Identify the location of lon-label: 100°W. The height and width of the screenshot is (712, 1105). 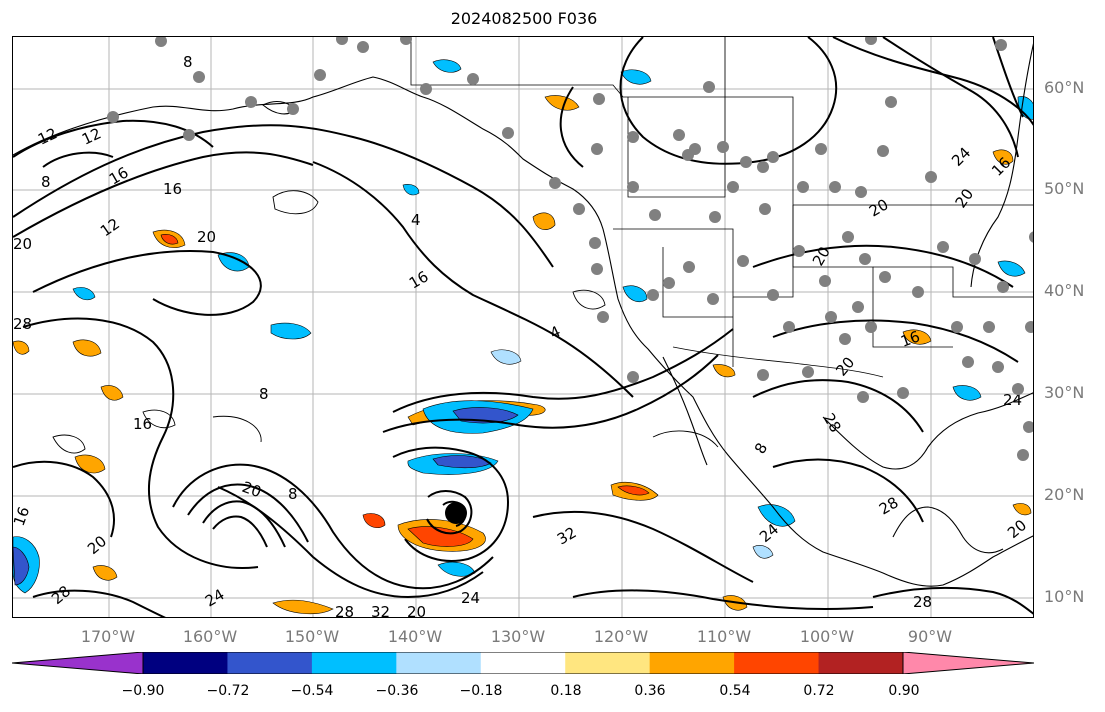
(827, 636).